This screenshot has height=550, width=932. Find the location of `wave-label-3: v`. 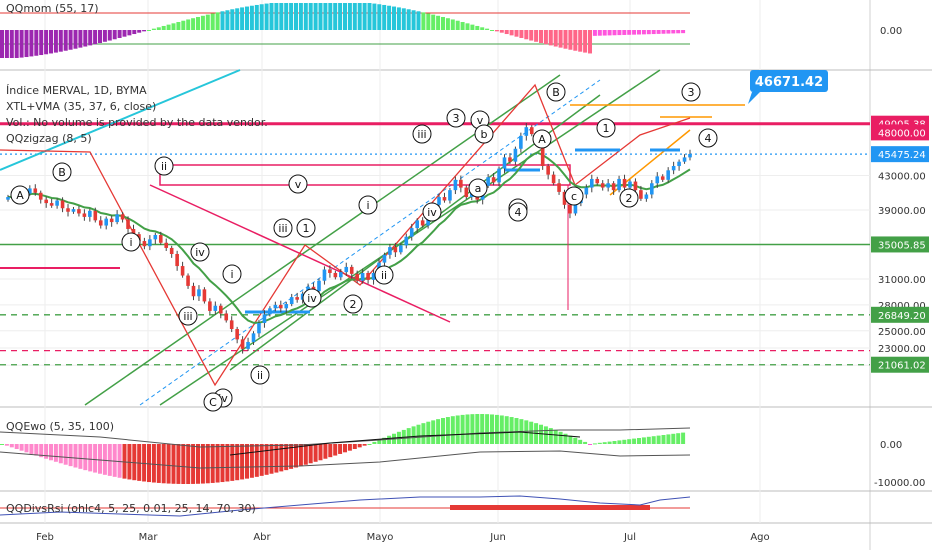

wave-label-3: v is located at coordinates (298, 184).